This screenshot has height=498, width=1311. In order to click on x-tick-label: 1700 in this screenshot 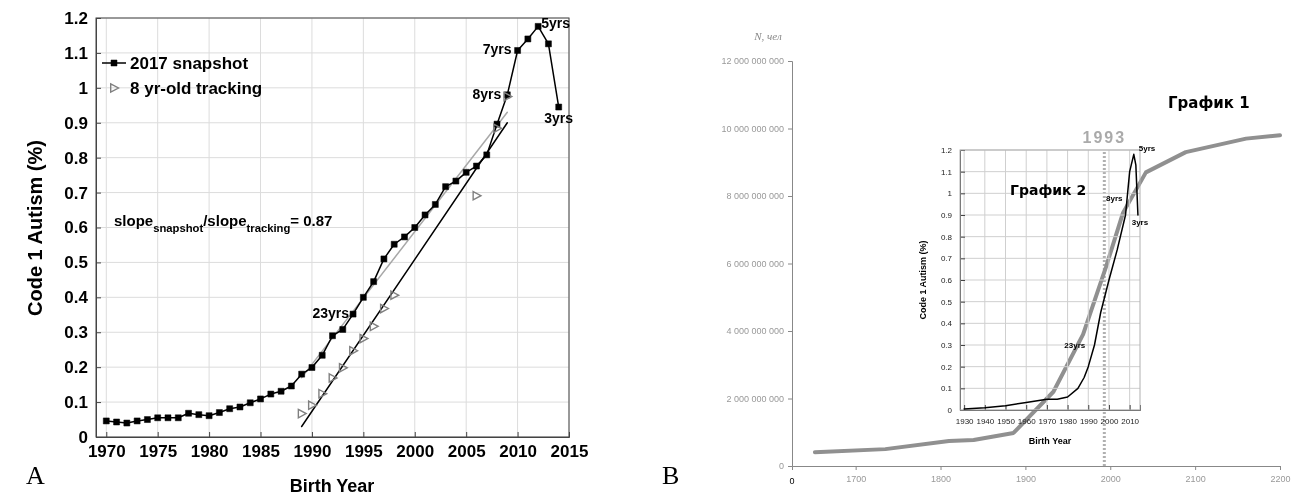, I will do `click(856, 479)`.